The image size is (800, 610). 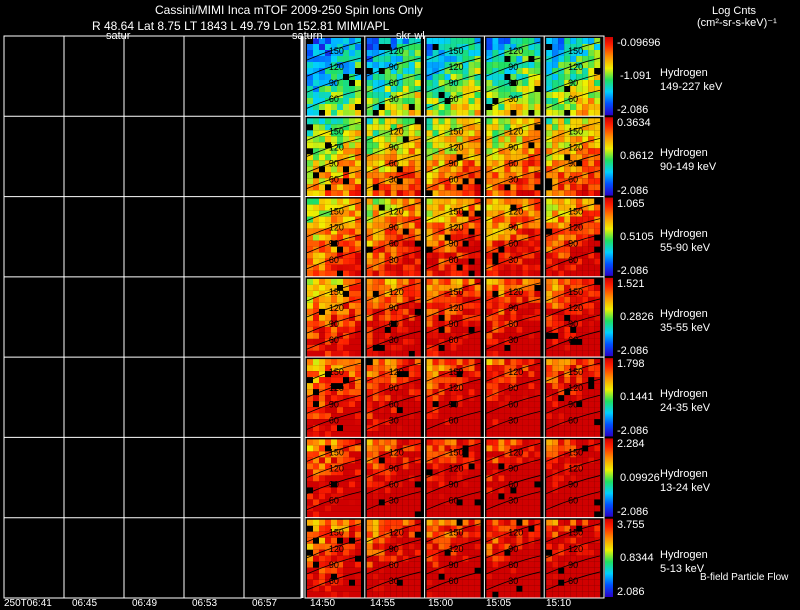 What do you see at coordinates (456, 51) in the screenshot?
I see `contour-label: 150` at bounding box center [456, 51].